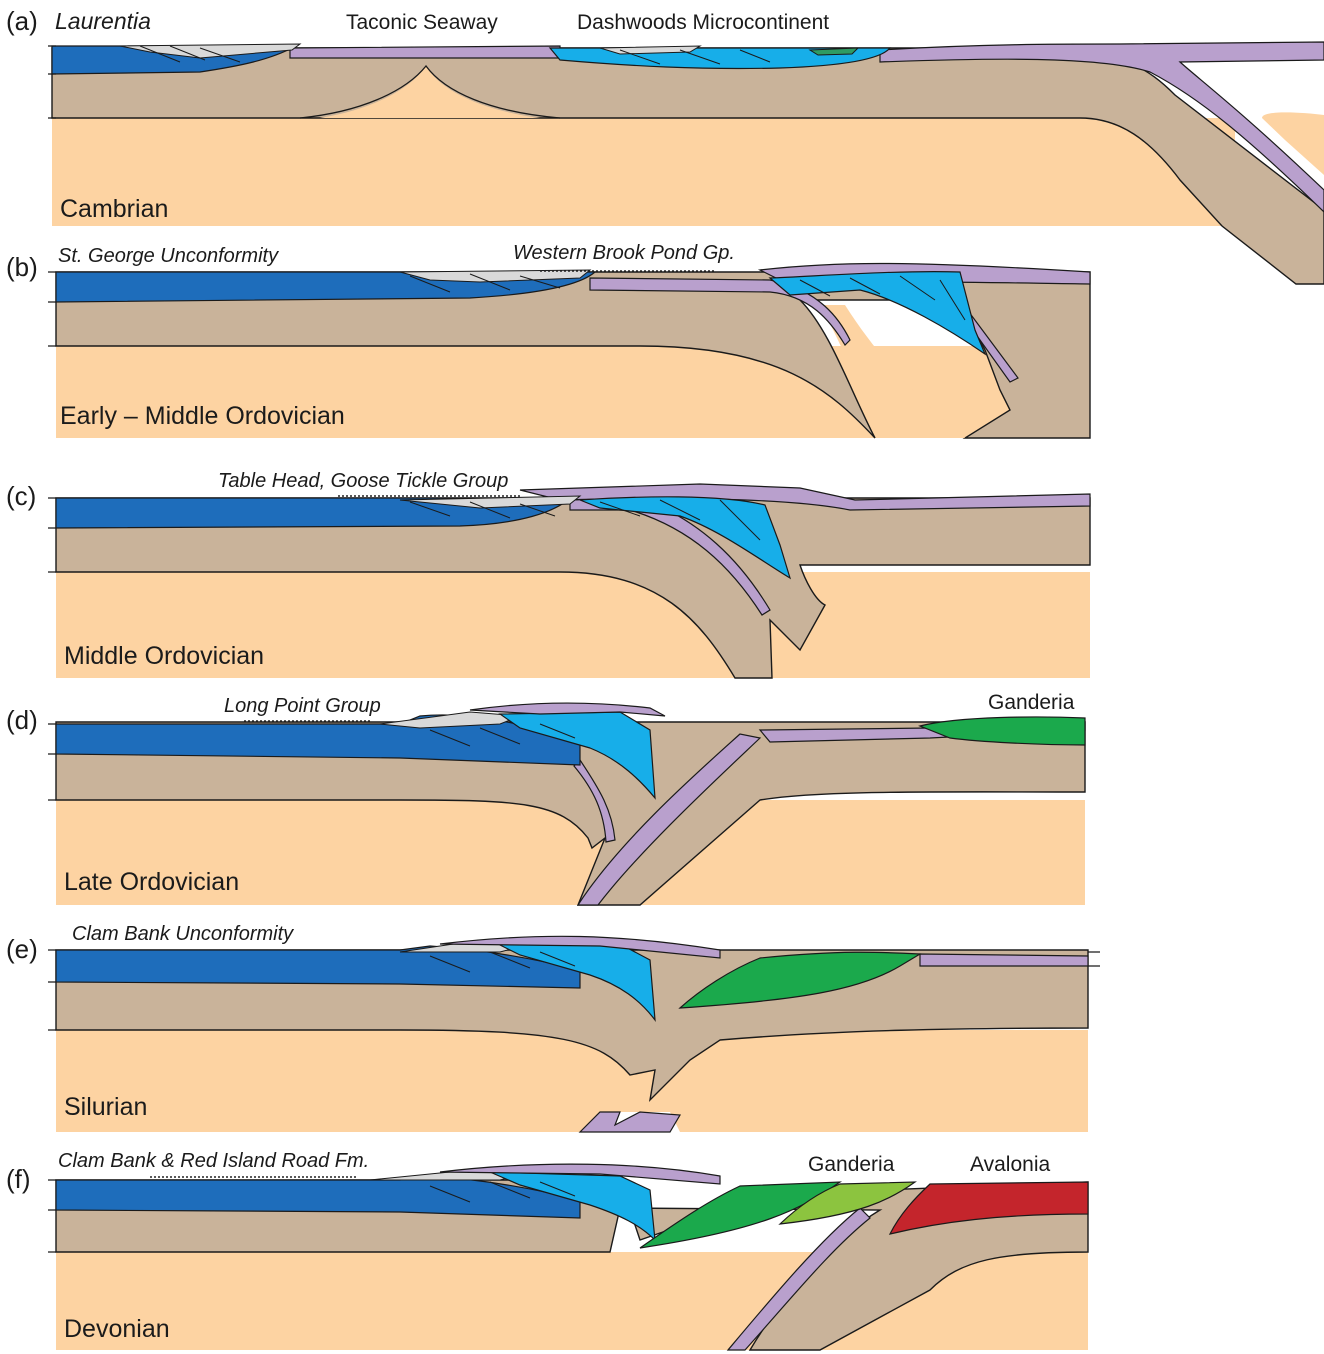 Image resolution: width=1324 pixels, height=1354 pixels. What do you see at coordinates (1094, 959) in the screenshot?
I see `tick-mark-e` at bounding box center [1094, 959].